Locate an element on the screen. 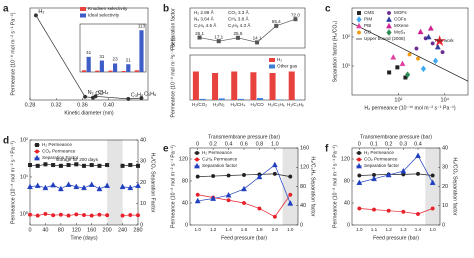 This screenshot has height=258, width=474. x-tick-label: 0 is located at coordinates (29, 230).